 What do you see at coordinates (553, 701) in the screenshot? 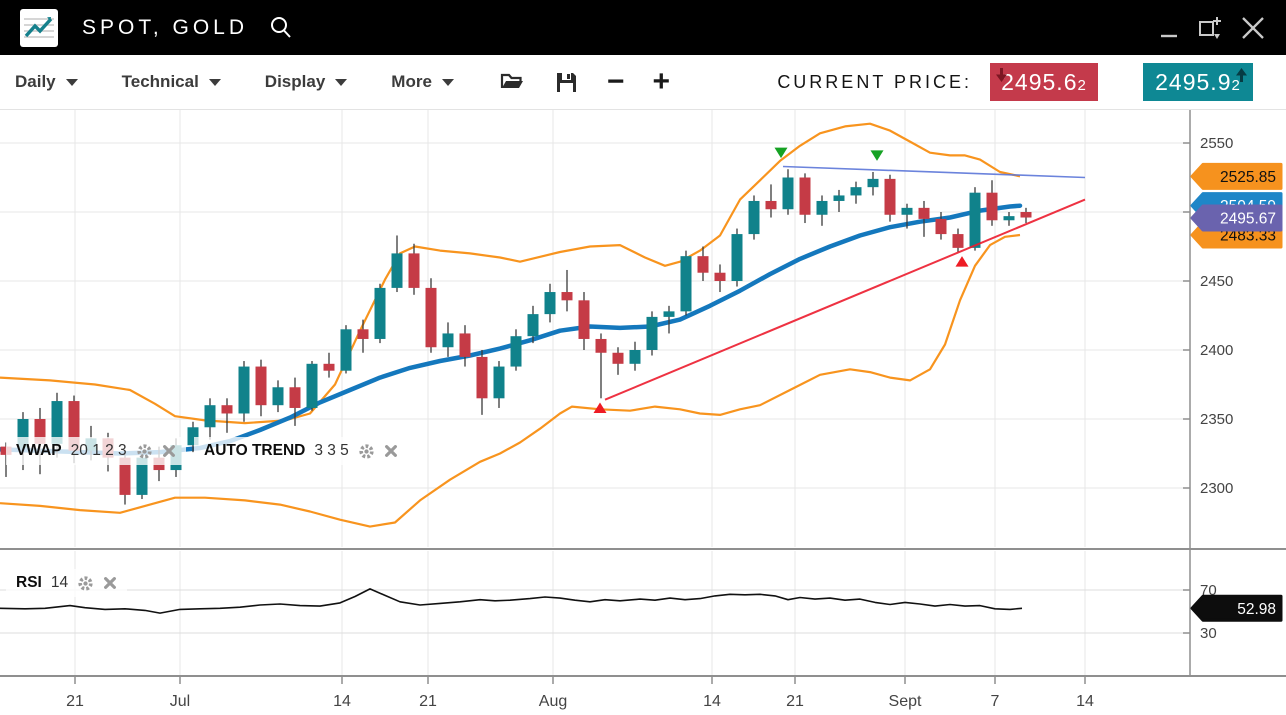
I see `svg-text: Aug` at bounding box center [553, 701].